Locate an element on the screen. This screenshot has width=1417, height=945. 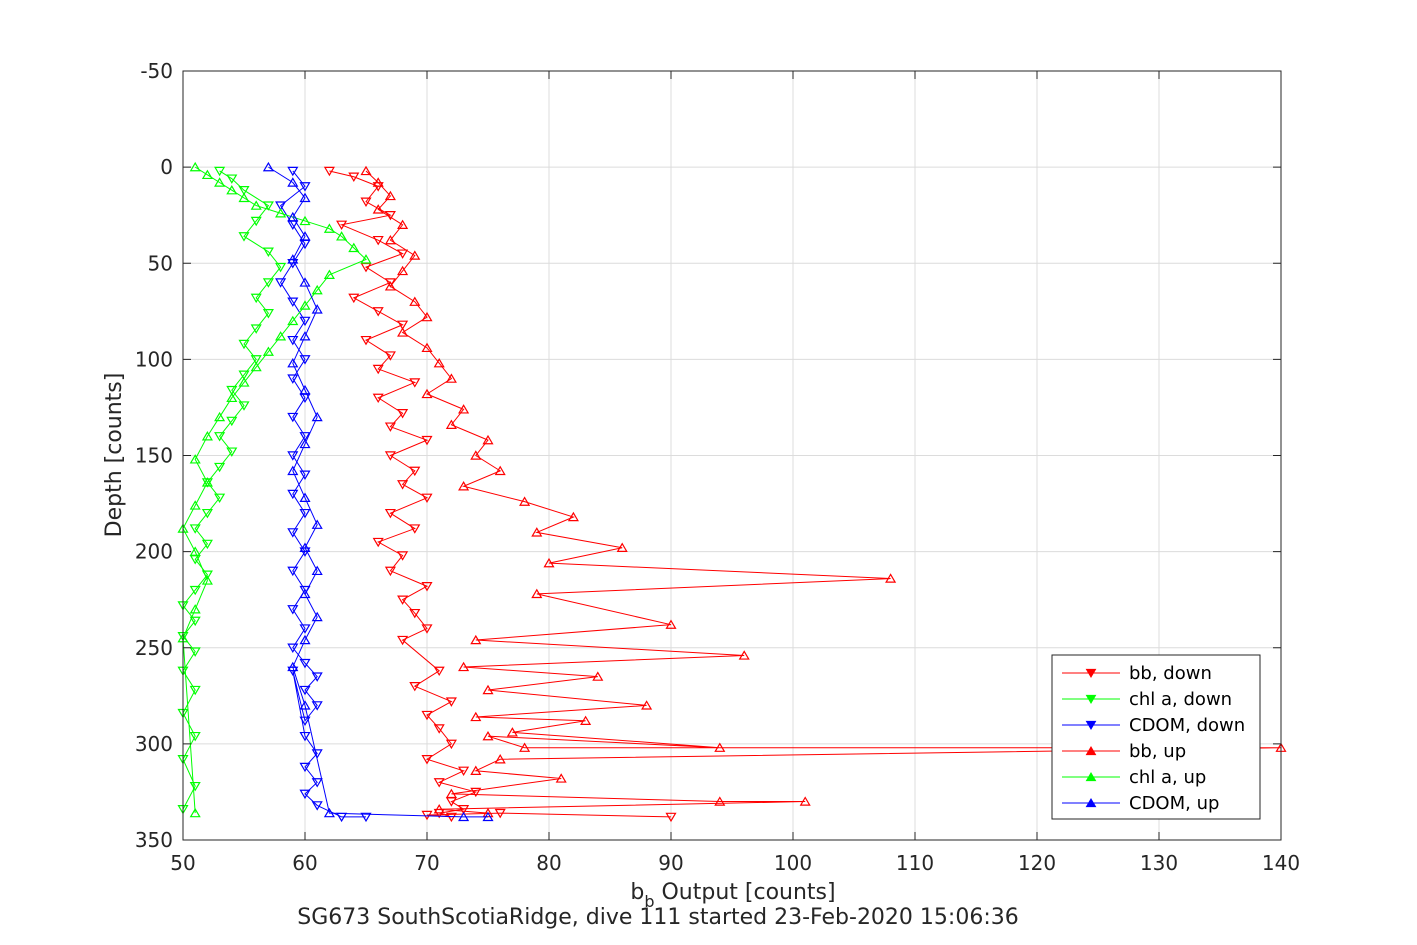
x-tick-label: 70 is located at coordinates (426, 863).